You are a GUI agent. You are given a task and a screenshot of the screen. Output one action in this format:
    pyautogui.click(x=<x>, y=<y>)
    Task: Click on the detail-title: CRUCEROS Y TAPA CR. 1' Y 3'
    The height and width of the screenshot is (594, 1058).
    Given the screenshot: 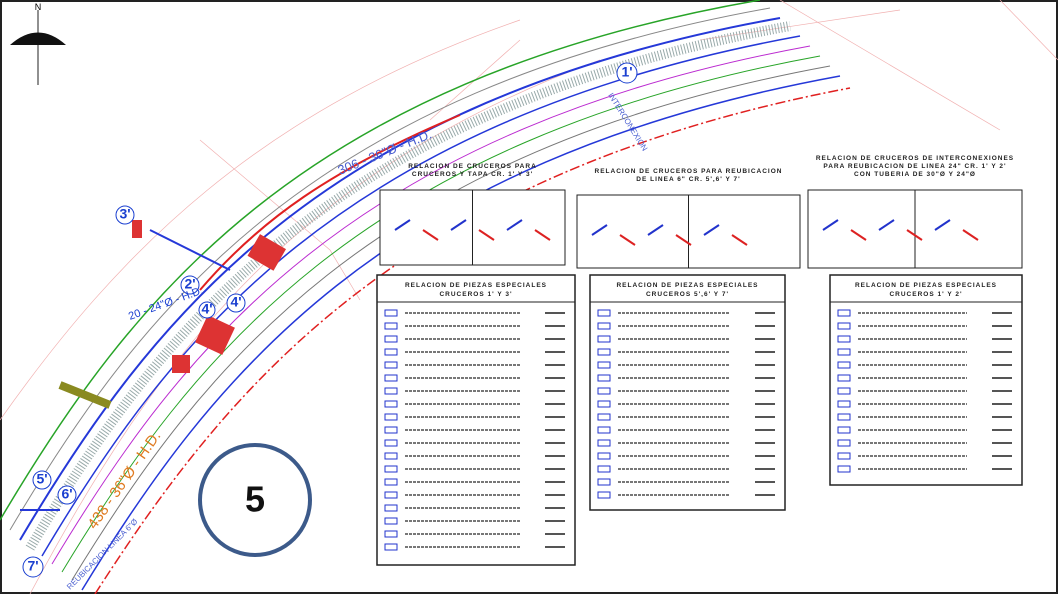 What is the action you would take?
    pyautogui.click(x=472, y=174)
    